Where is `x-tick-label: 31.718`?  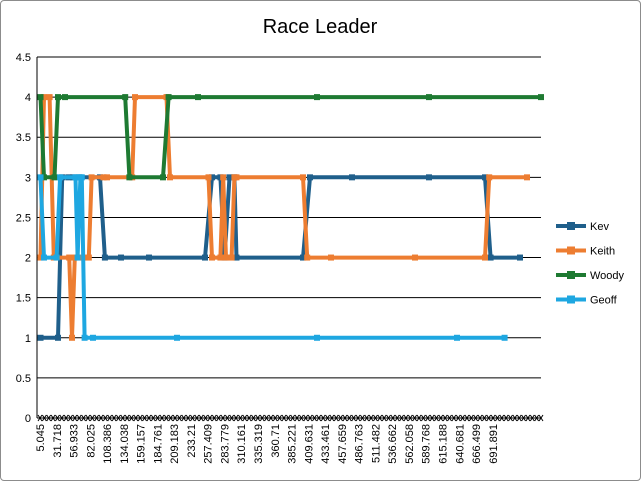
x-tick-label: 31.718 is located at coordinates (58, 441).